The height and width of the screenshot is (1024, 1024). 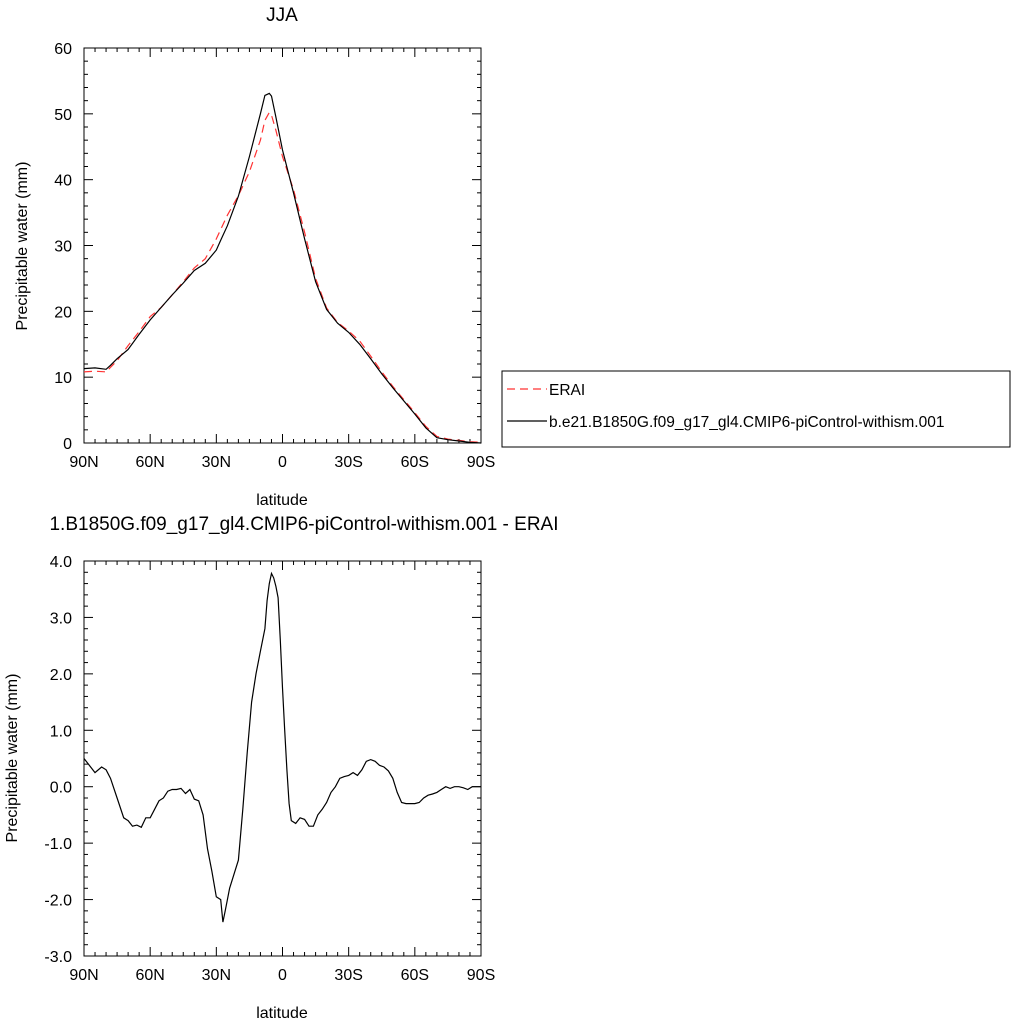 What do you see at coordinates (282, 277) in the screenshot?
I see `series-line-erai` at bounding box center [282, 277].